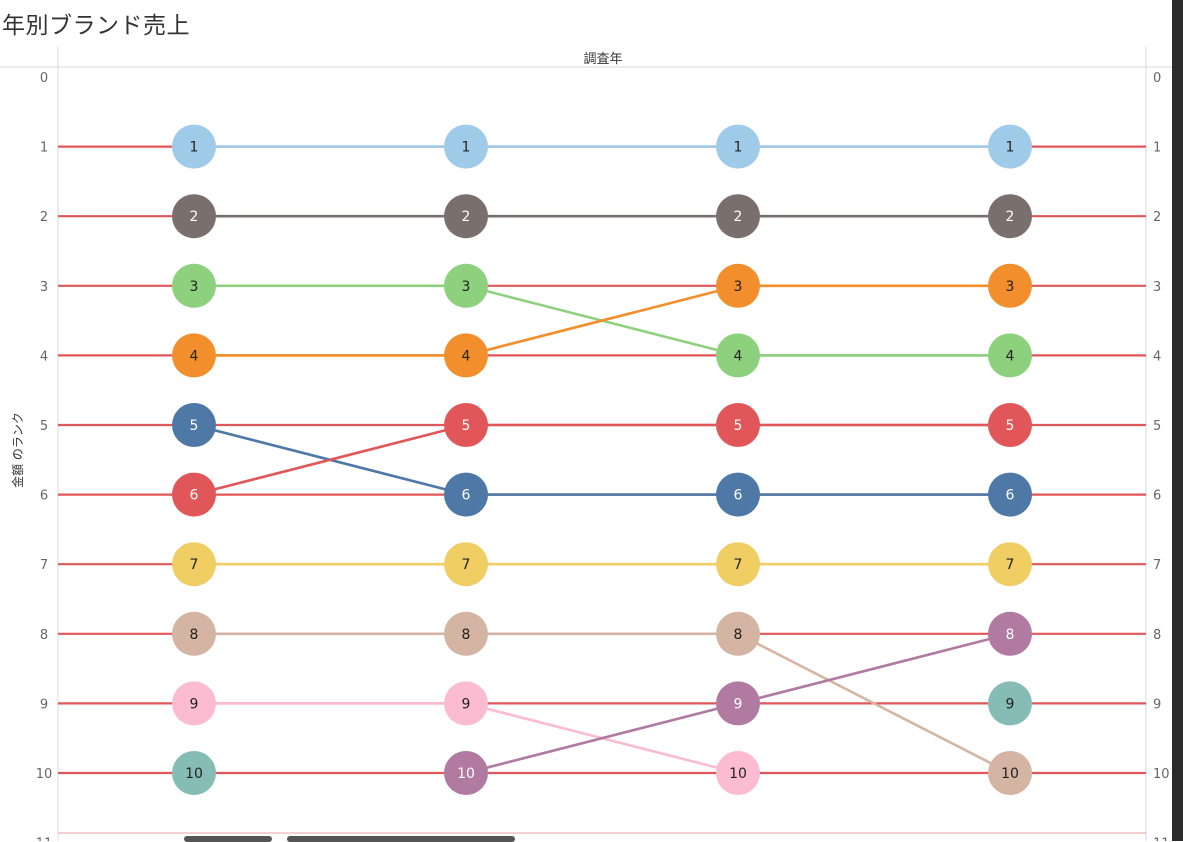 Image resolution: width=1183 pixels, height=842 pixels. What do you see at coordinates (1157, 635) in the screenshot?
I see `y-tick-right: 8` at bounding box center [1157, 635].